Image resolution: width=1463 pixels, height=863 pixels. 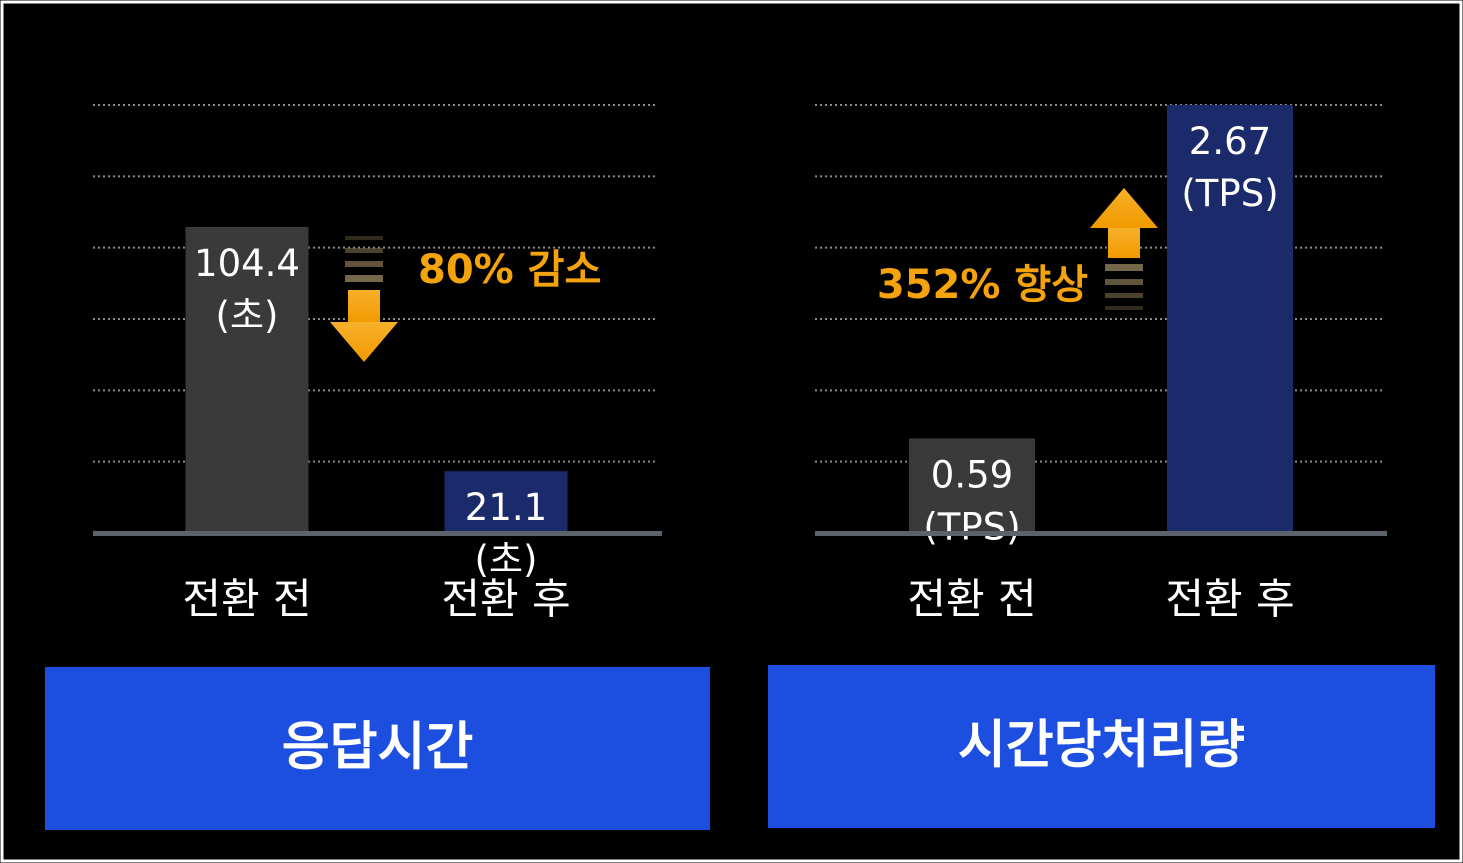 I want to click on value-label: 21.1 (초), so click(x=506, y=533).